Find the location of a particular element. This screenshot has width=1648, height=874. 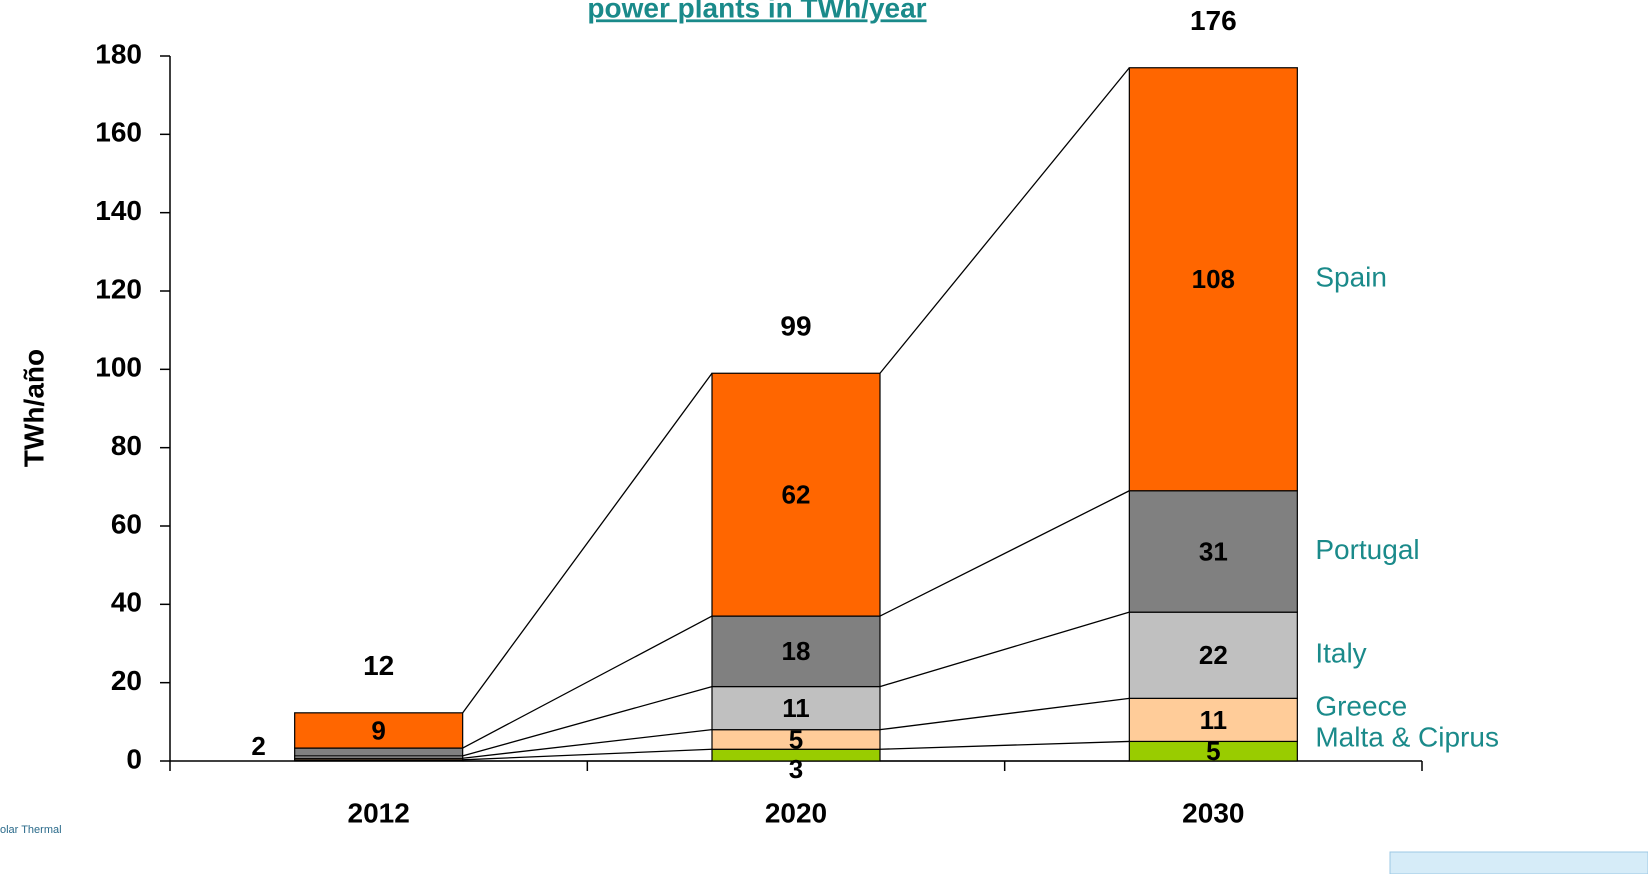

x-tick-label: 2012 is located at coordinates (379, 812).